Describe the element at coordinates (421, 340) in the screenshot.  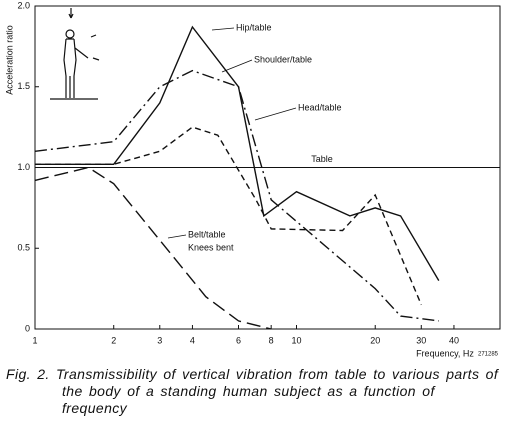
I see `x-tick-label: 30` at that location.